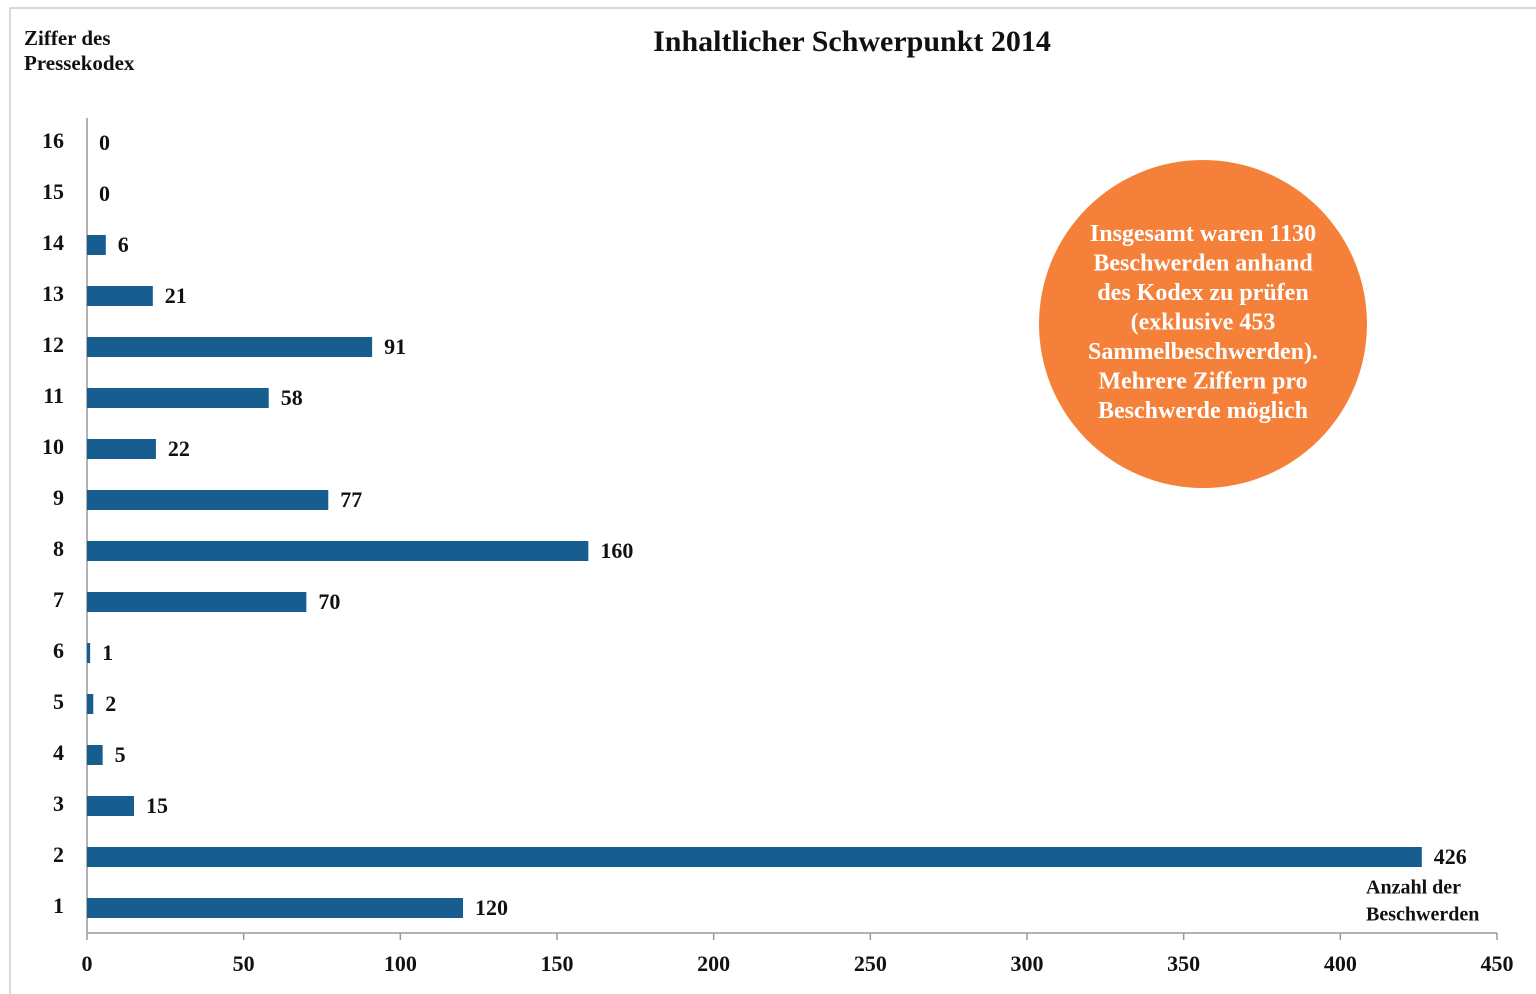 Image resolution: width=1536 pixels, height=994 pixels. Describe the element at coordinates (58, 599) in the screenshot. I see `y-tick-label: 7` at that location.